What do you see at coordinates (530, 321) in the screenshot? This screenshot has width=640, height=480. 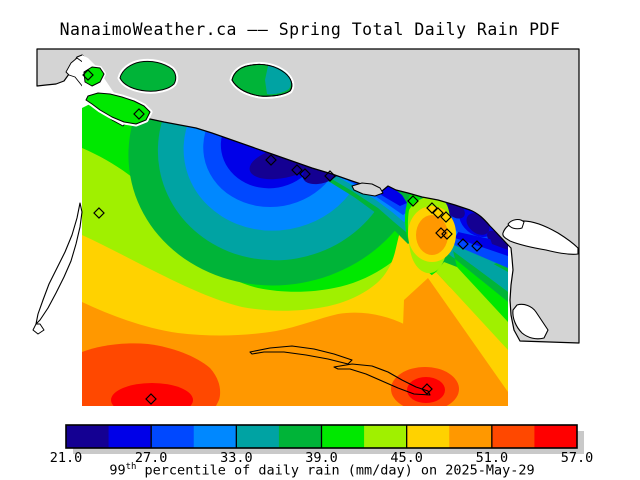 I see `bay-pocket` at bounding box center [530, 321].